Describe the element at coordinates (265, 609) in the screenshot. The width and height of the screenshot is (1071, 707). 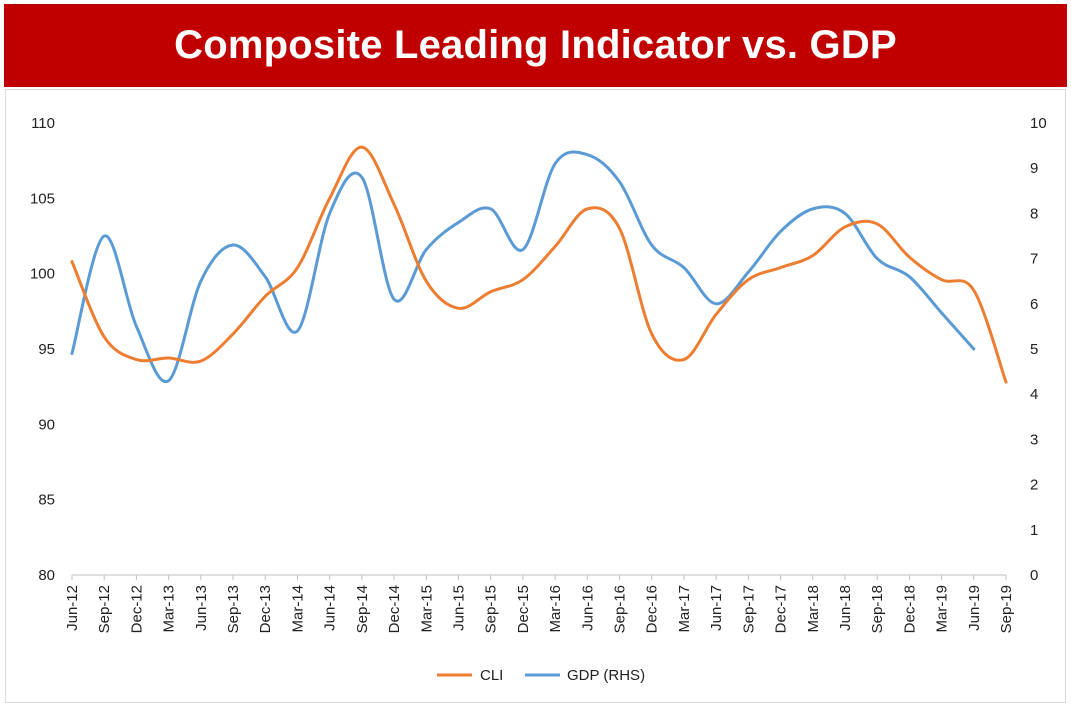
I see `x-tick-label: Dec-13` at that location.